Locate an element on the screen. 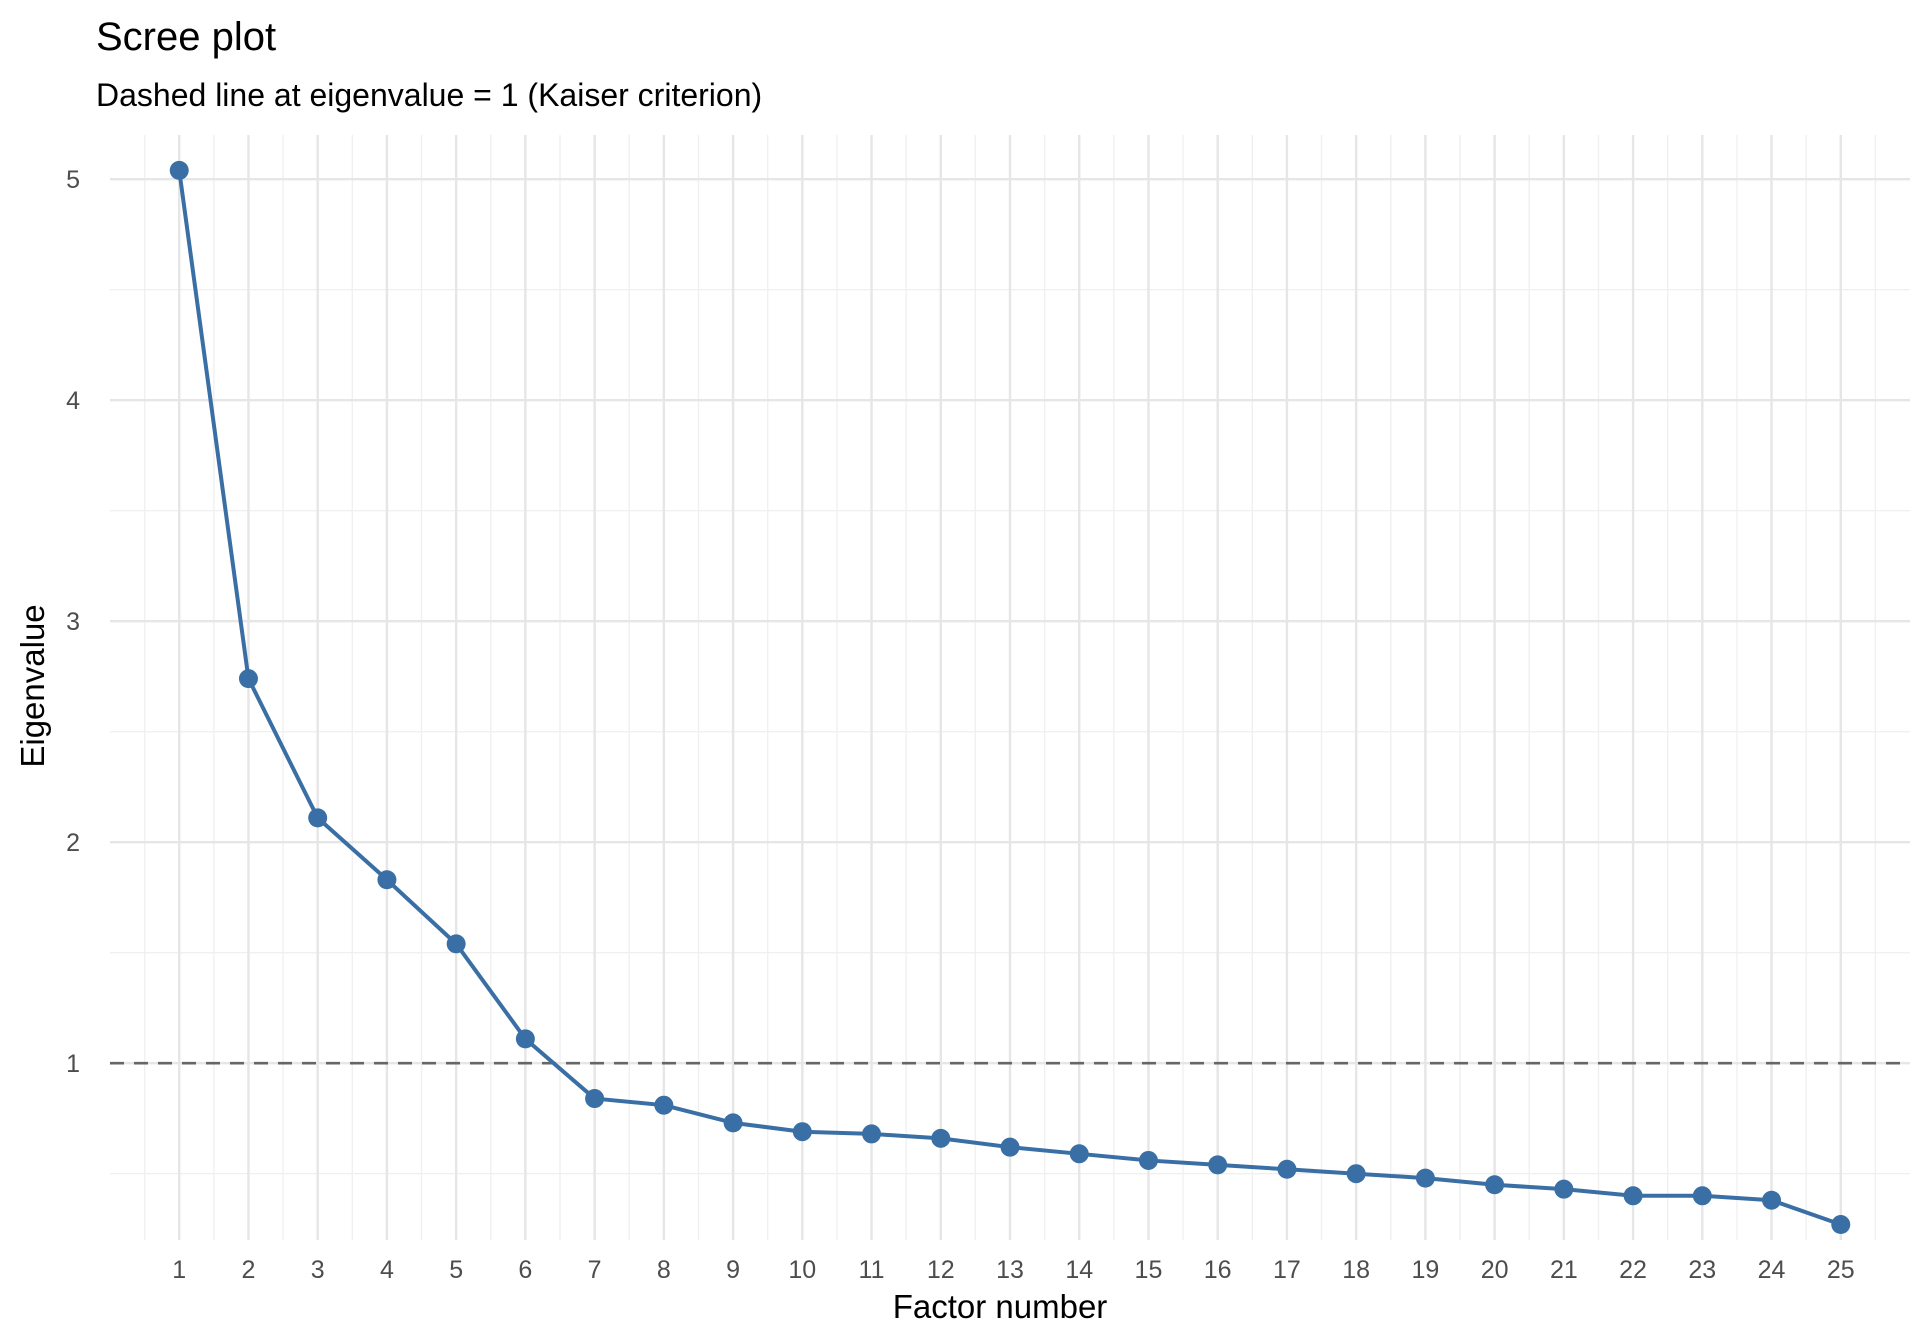 The width and height of the screenshot is (1920, 1344). y-tick-label: 3 is located at coordinates (73, 622).